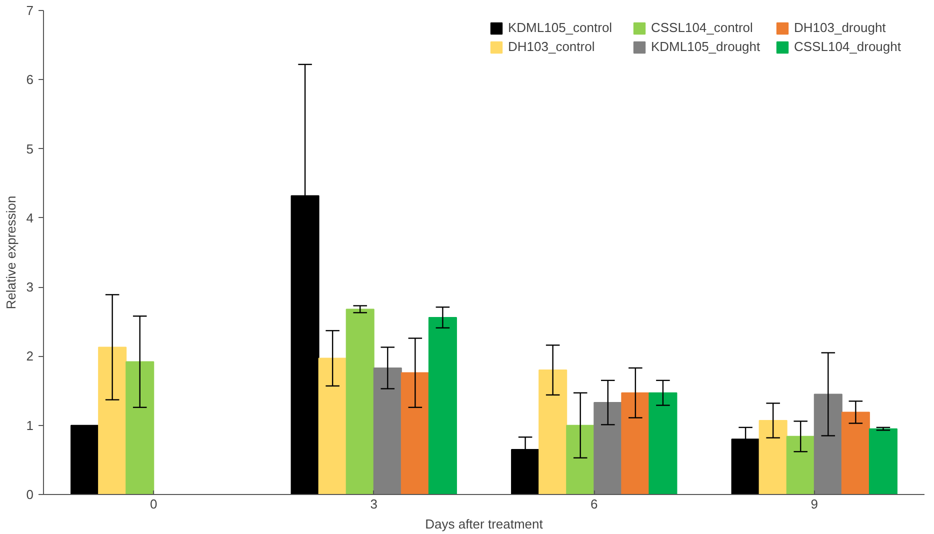 The width and height of the screenshot is (934, 534). What do you see at coordinates (154, 504) in the screenshot?
I see `x-tick-label: 0` at bounding box center [154, 504].